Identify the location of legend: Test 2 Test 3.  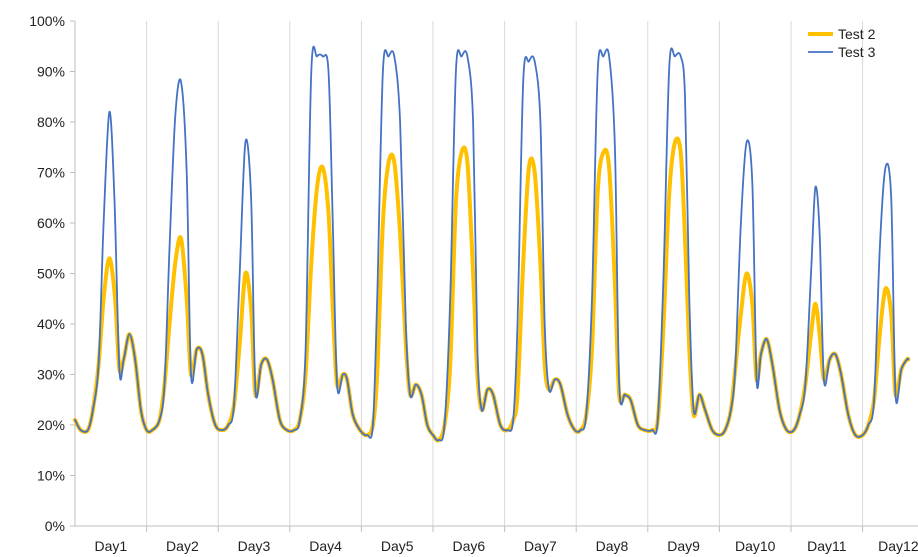
(842, 43).